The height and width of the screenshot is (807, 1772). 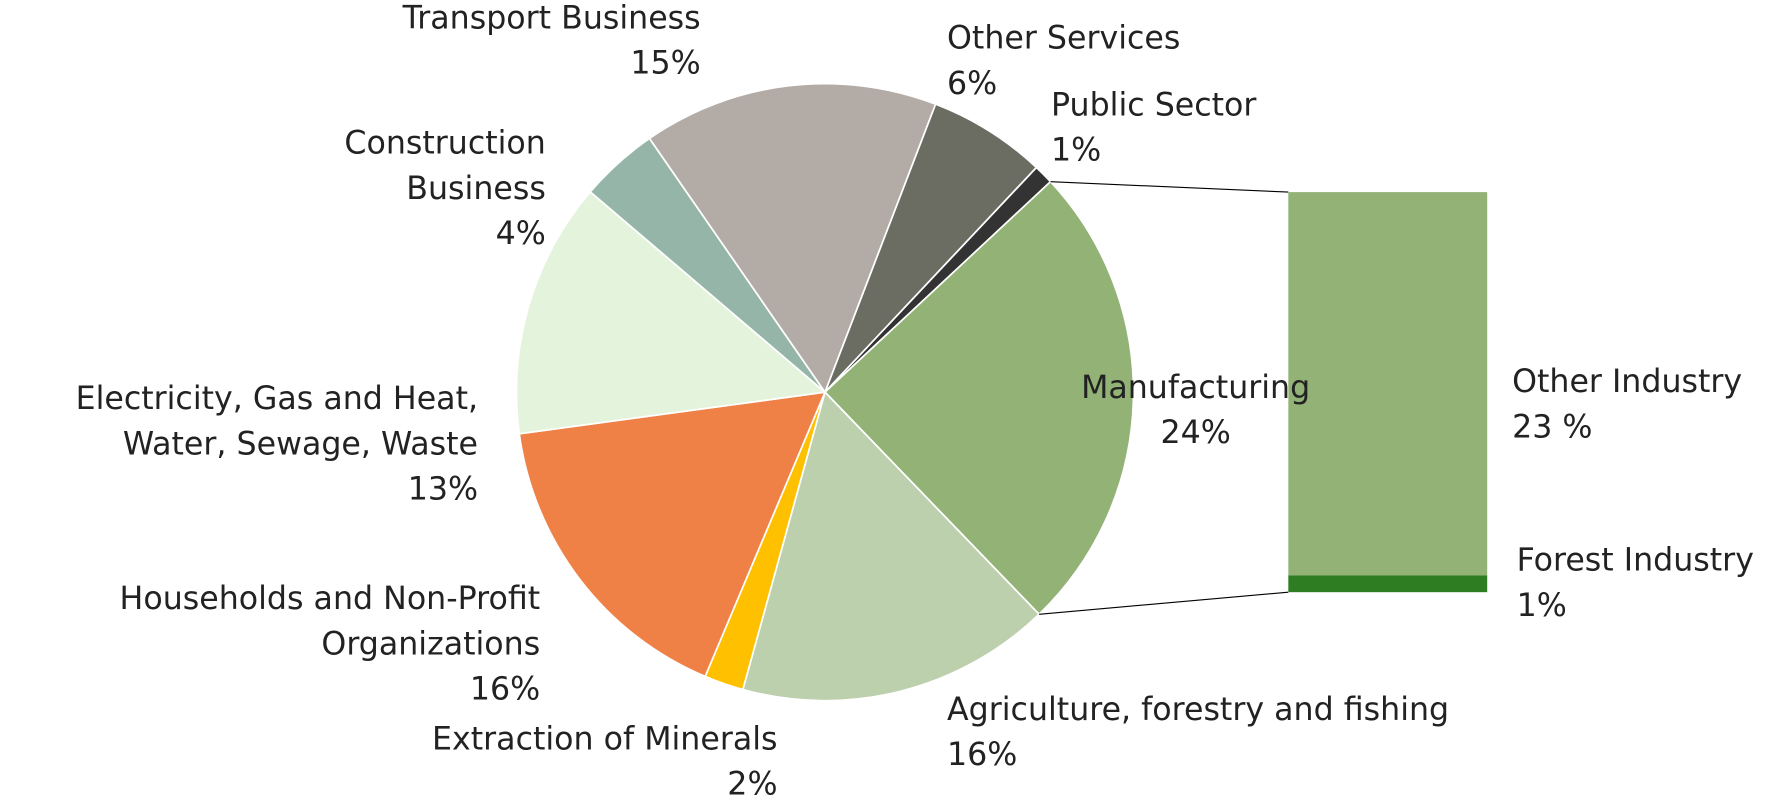 I want to click on category-label: Other Industry, so click(x=1627, y=381).